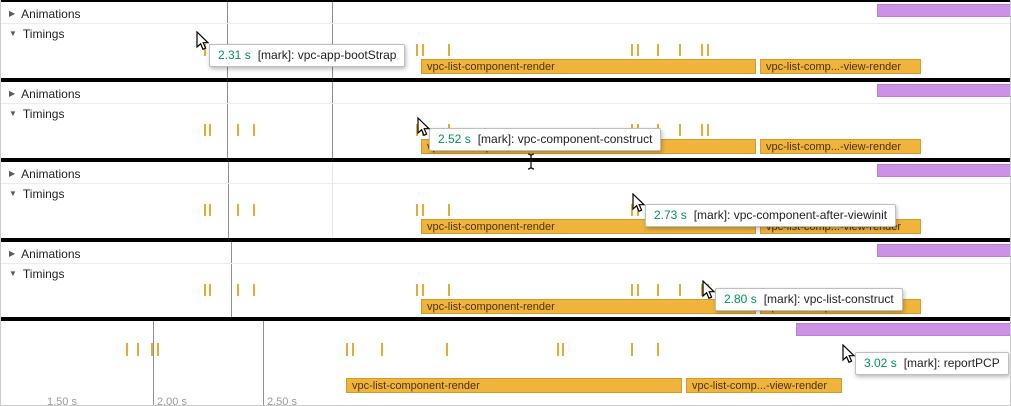 This screenshot has width=1011, height=406. What do you see at coordinates (172, 401) in the screenshot?
I see `time-ruler-label: 2.00 s` at bounding box center [172, 401].